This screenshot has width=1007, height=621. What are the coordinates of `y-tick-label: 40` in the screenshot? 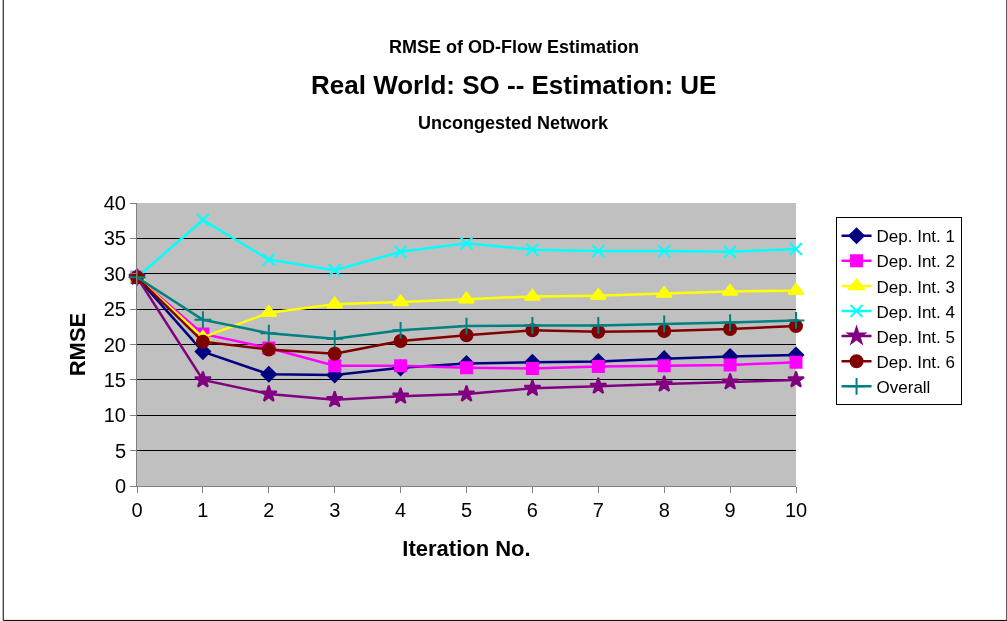 It's located at (114, 203).